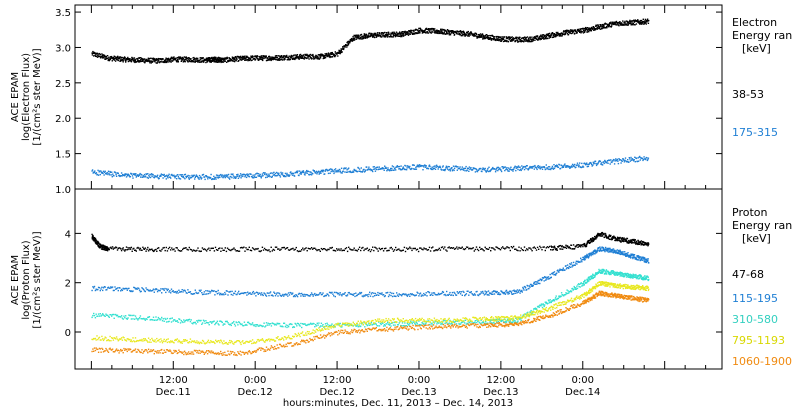  I want to click on electron-legend-title-2: Energy ran, so click(762, 35).